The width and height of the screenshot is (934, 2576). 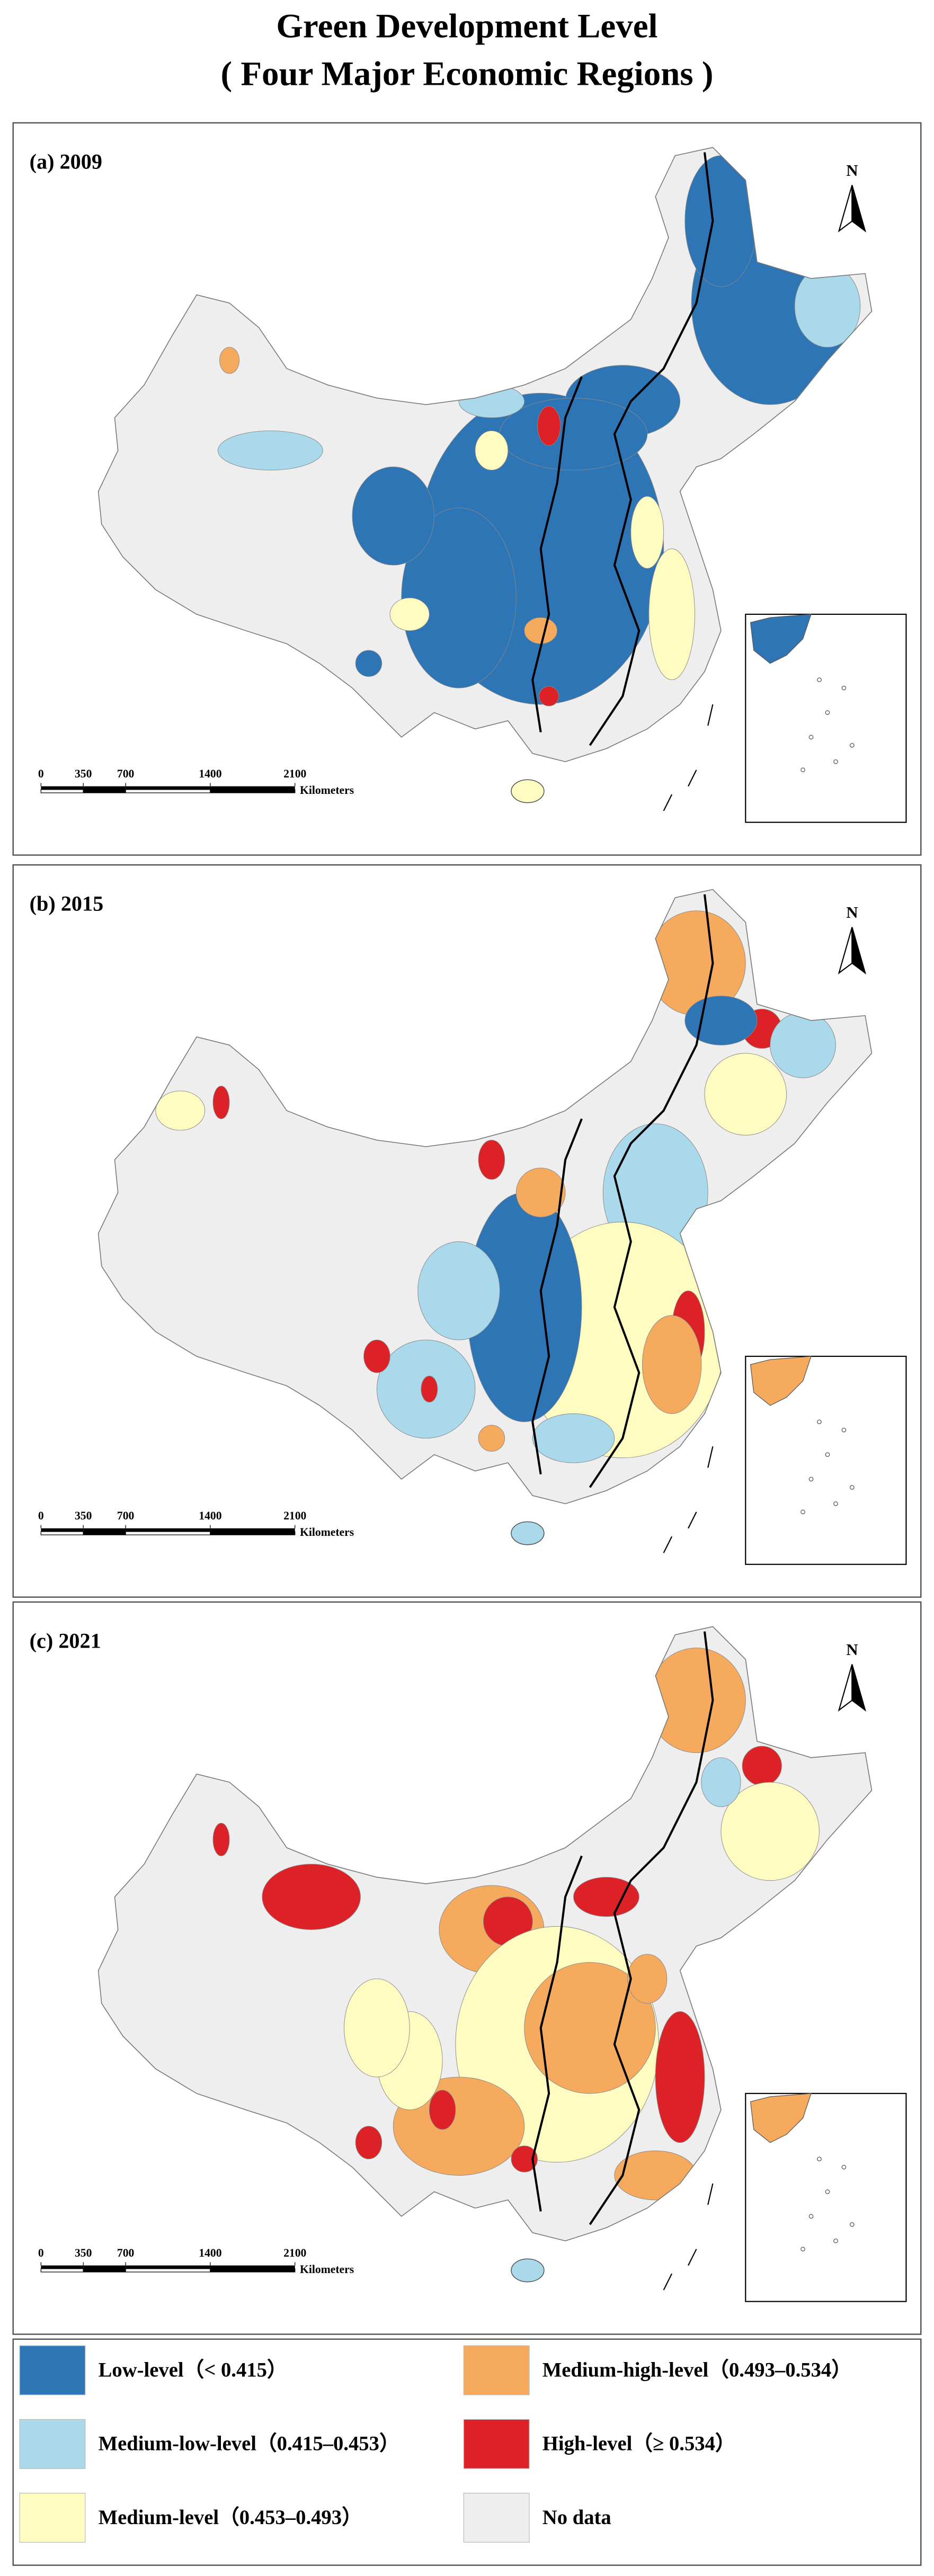 What do you see at coordinates (67, 904) in the screenshot?
I see `panel-label: (b) 2015` at bounding box center [67, 904].